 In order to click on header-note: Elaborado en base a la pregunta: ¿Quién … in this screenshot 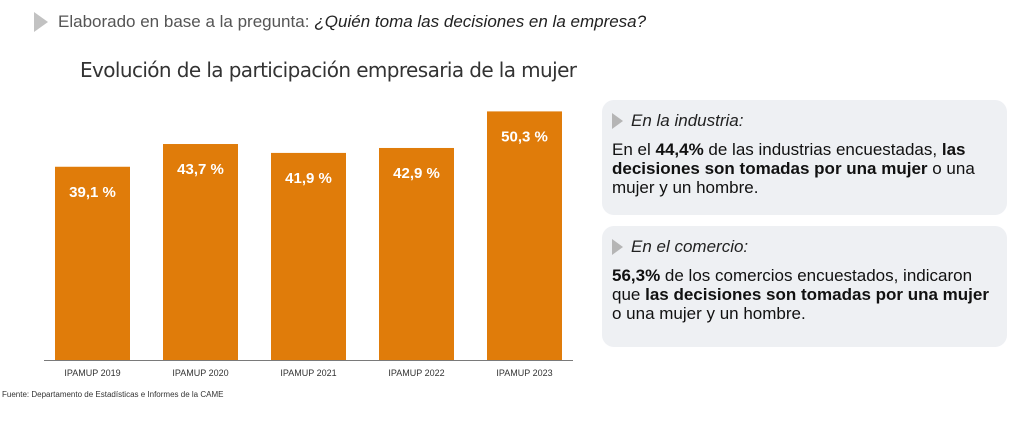, I will do `click(340, 22)`.